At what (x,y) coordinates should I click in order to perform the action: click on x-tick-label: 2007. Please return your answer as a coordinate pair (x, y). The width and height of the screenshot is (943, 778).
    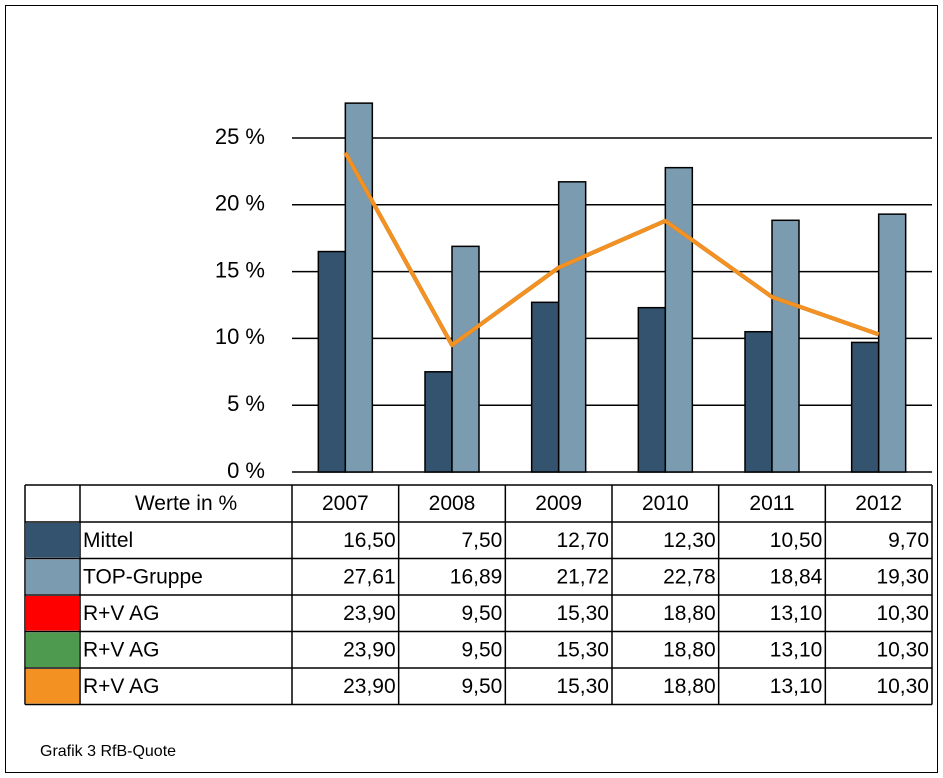
    Looking at the image, I should click on (345, 503).